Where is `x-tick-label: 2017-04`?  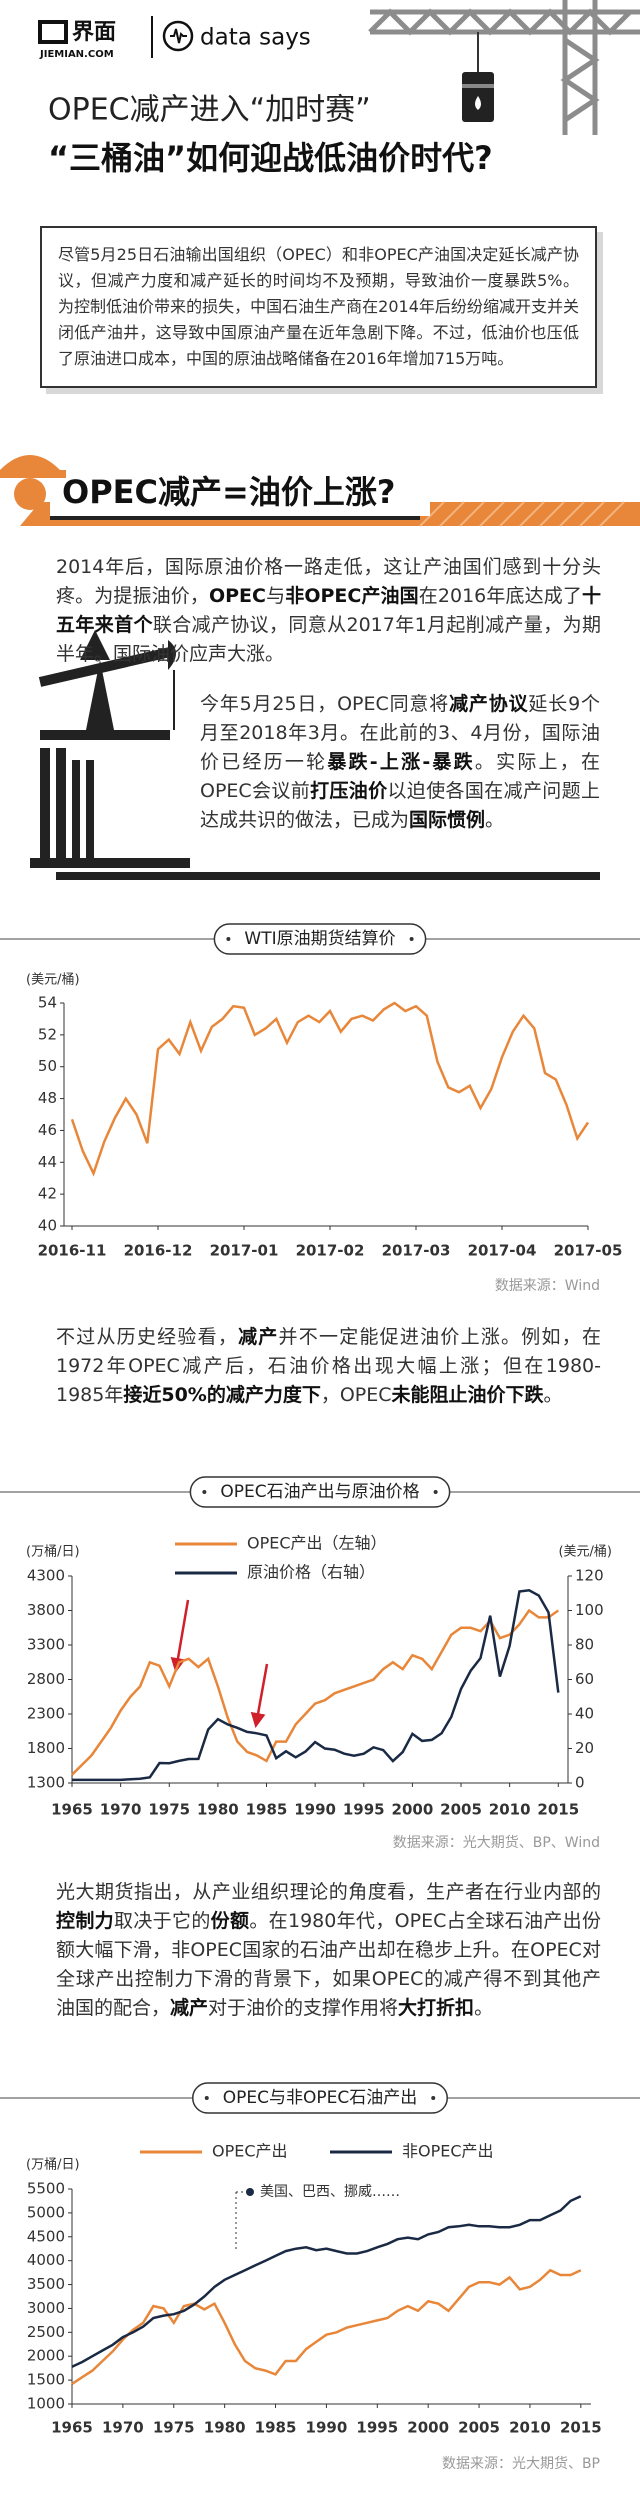
x-tick-label: 2017-04 is located at coordinates (502, 1251).